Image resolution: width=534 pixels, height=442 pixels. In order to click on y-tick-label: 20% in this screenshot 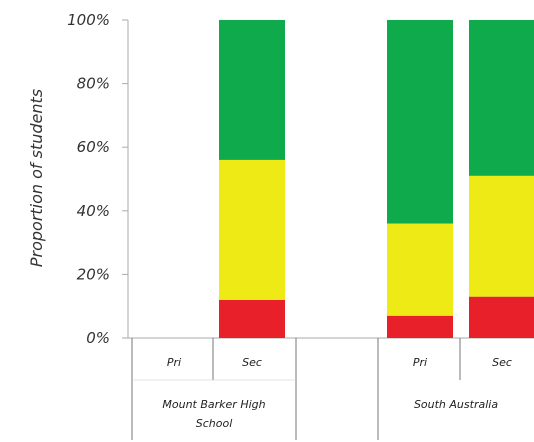, I will do `click(93, 274)`.